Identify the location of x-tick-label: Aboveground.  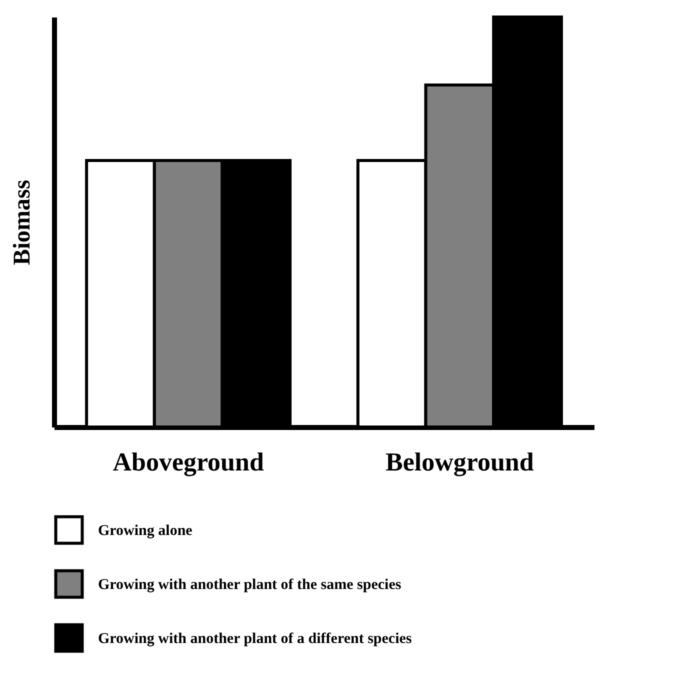
(188, 462).